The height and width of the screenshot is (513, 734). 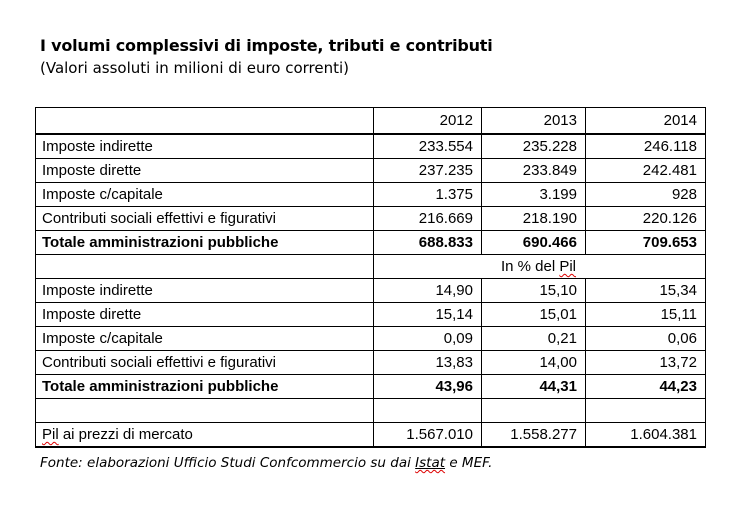 I want to click on value-cell: 237.235, so click(x=427, y=170).